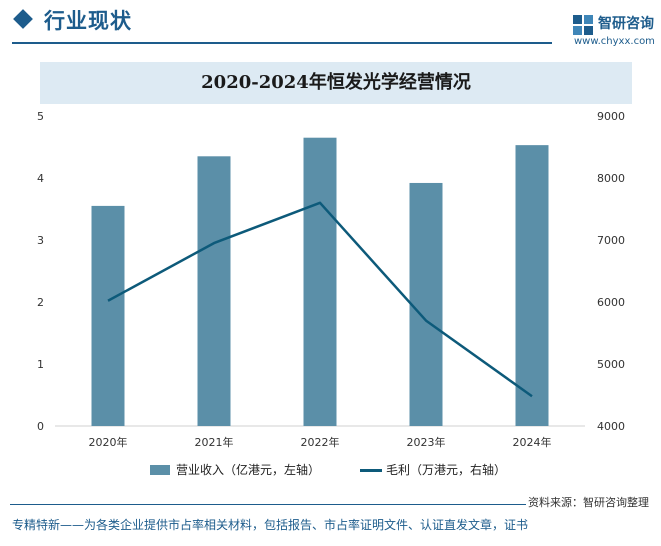 The width and height of the screenshot is (661, 546). Describe the element at coordinates (583, 25) in the screenshot. I see `brand-logo-icon` at that location.